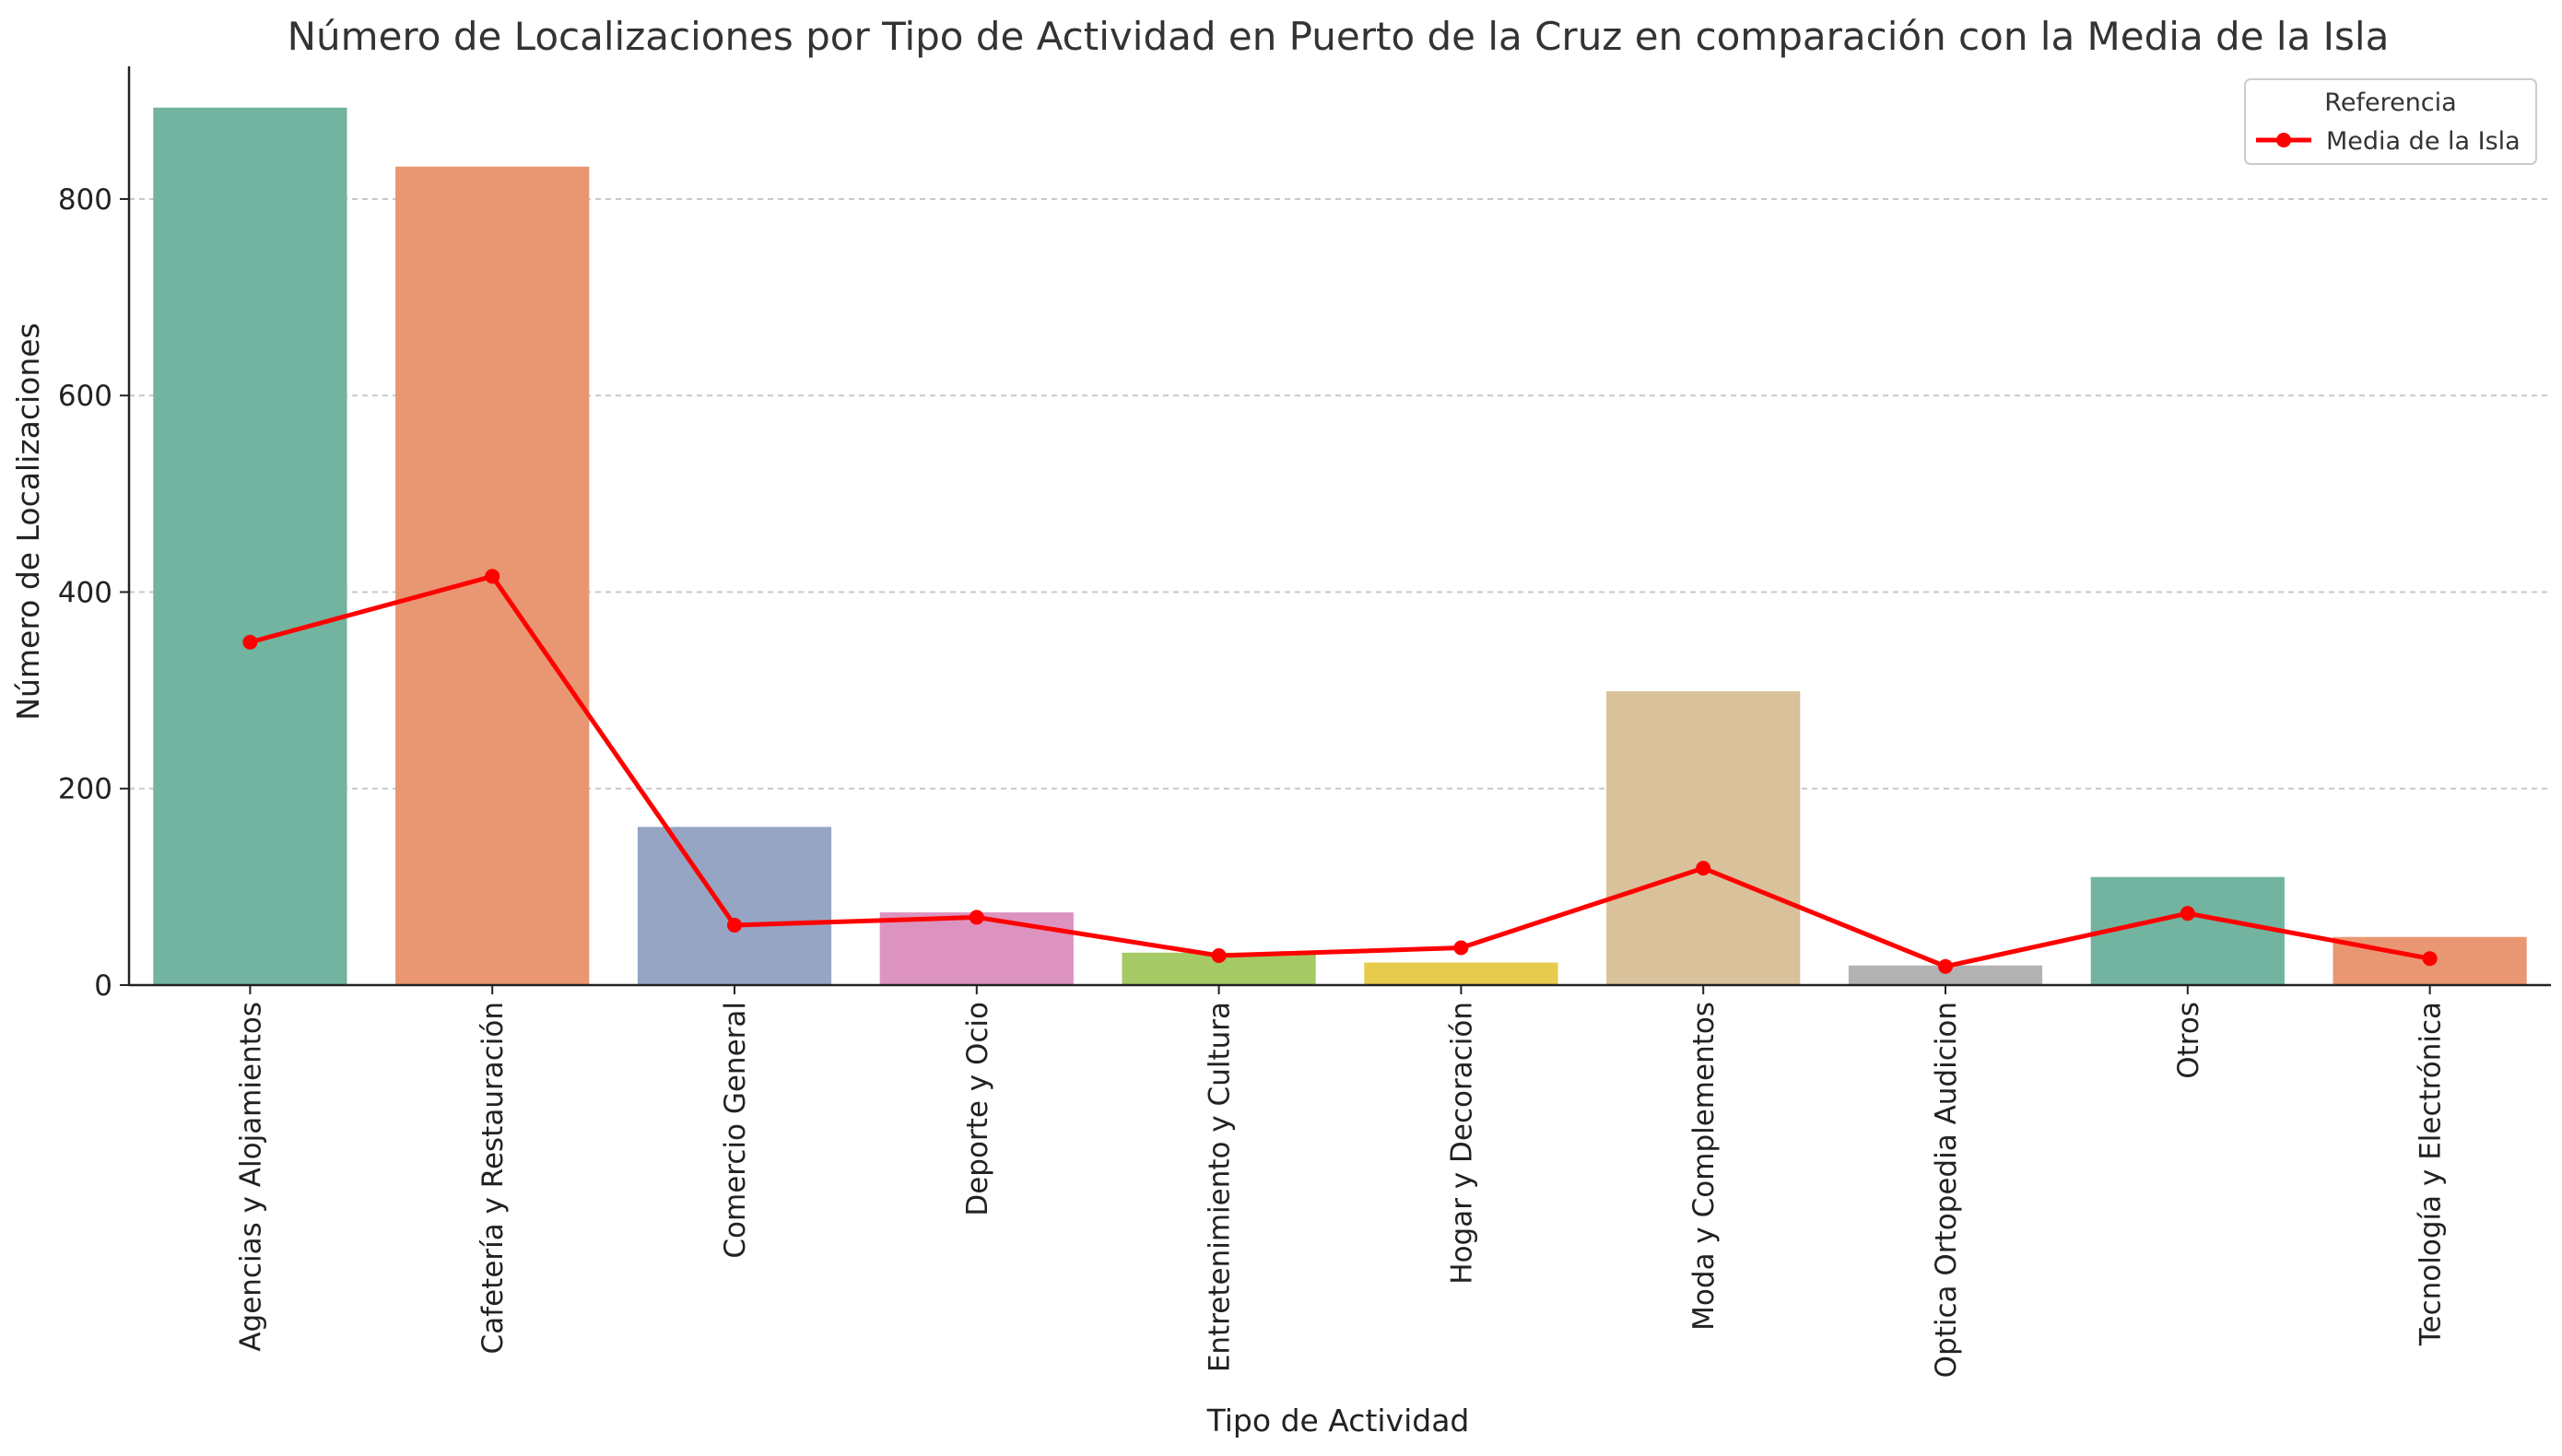 This screenshot has width=2562, height=1456. What do you see at coordinates (2390, 102) in the screenshot?
I see `legend-title: Referencia` at bounding box center [2390, 102].